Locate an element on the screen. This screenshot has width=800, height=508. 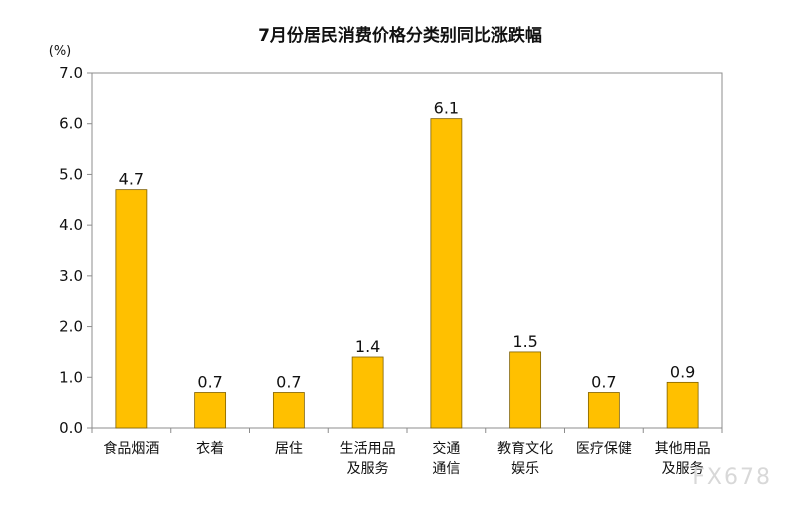
data-label: 4.7 is located at coordinates (131, 179).